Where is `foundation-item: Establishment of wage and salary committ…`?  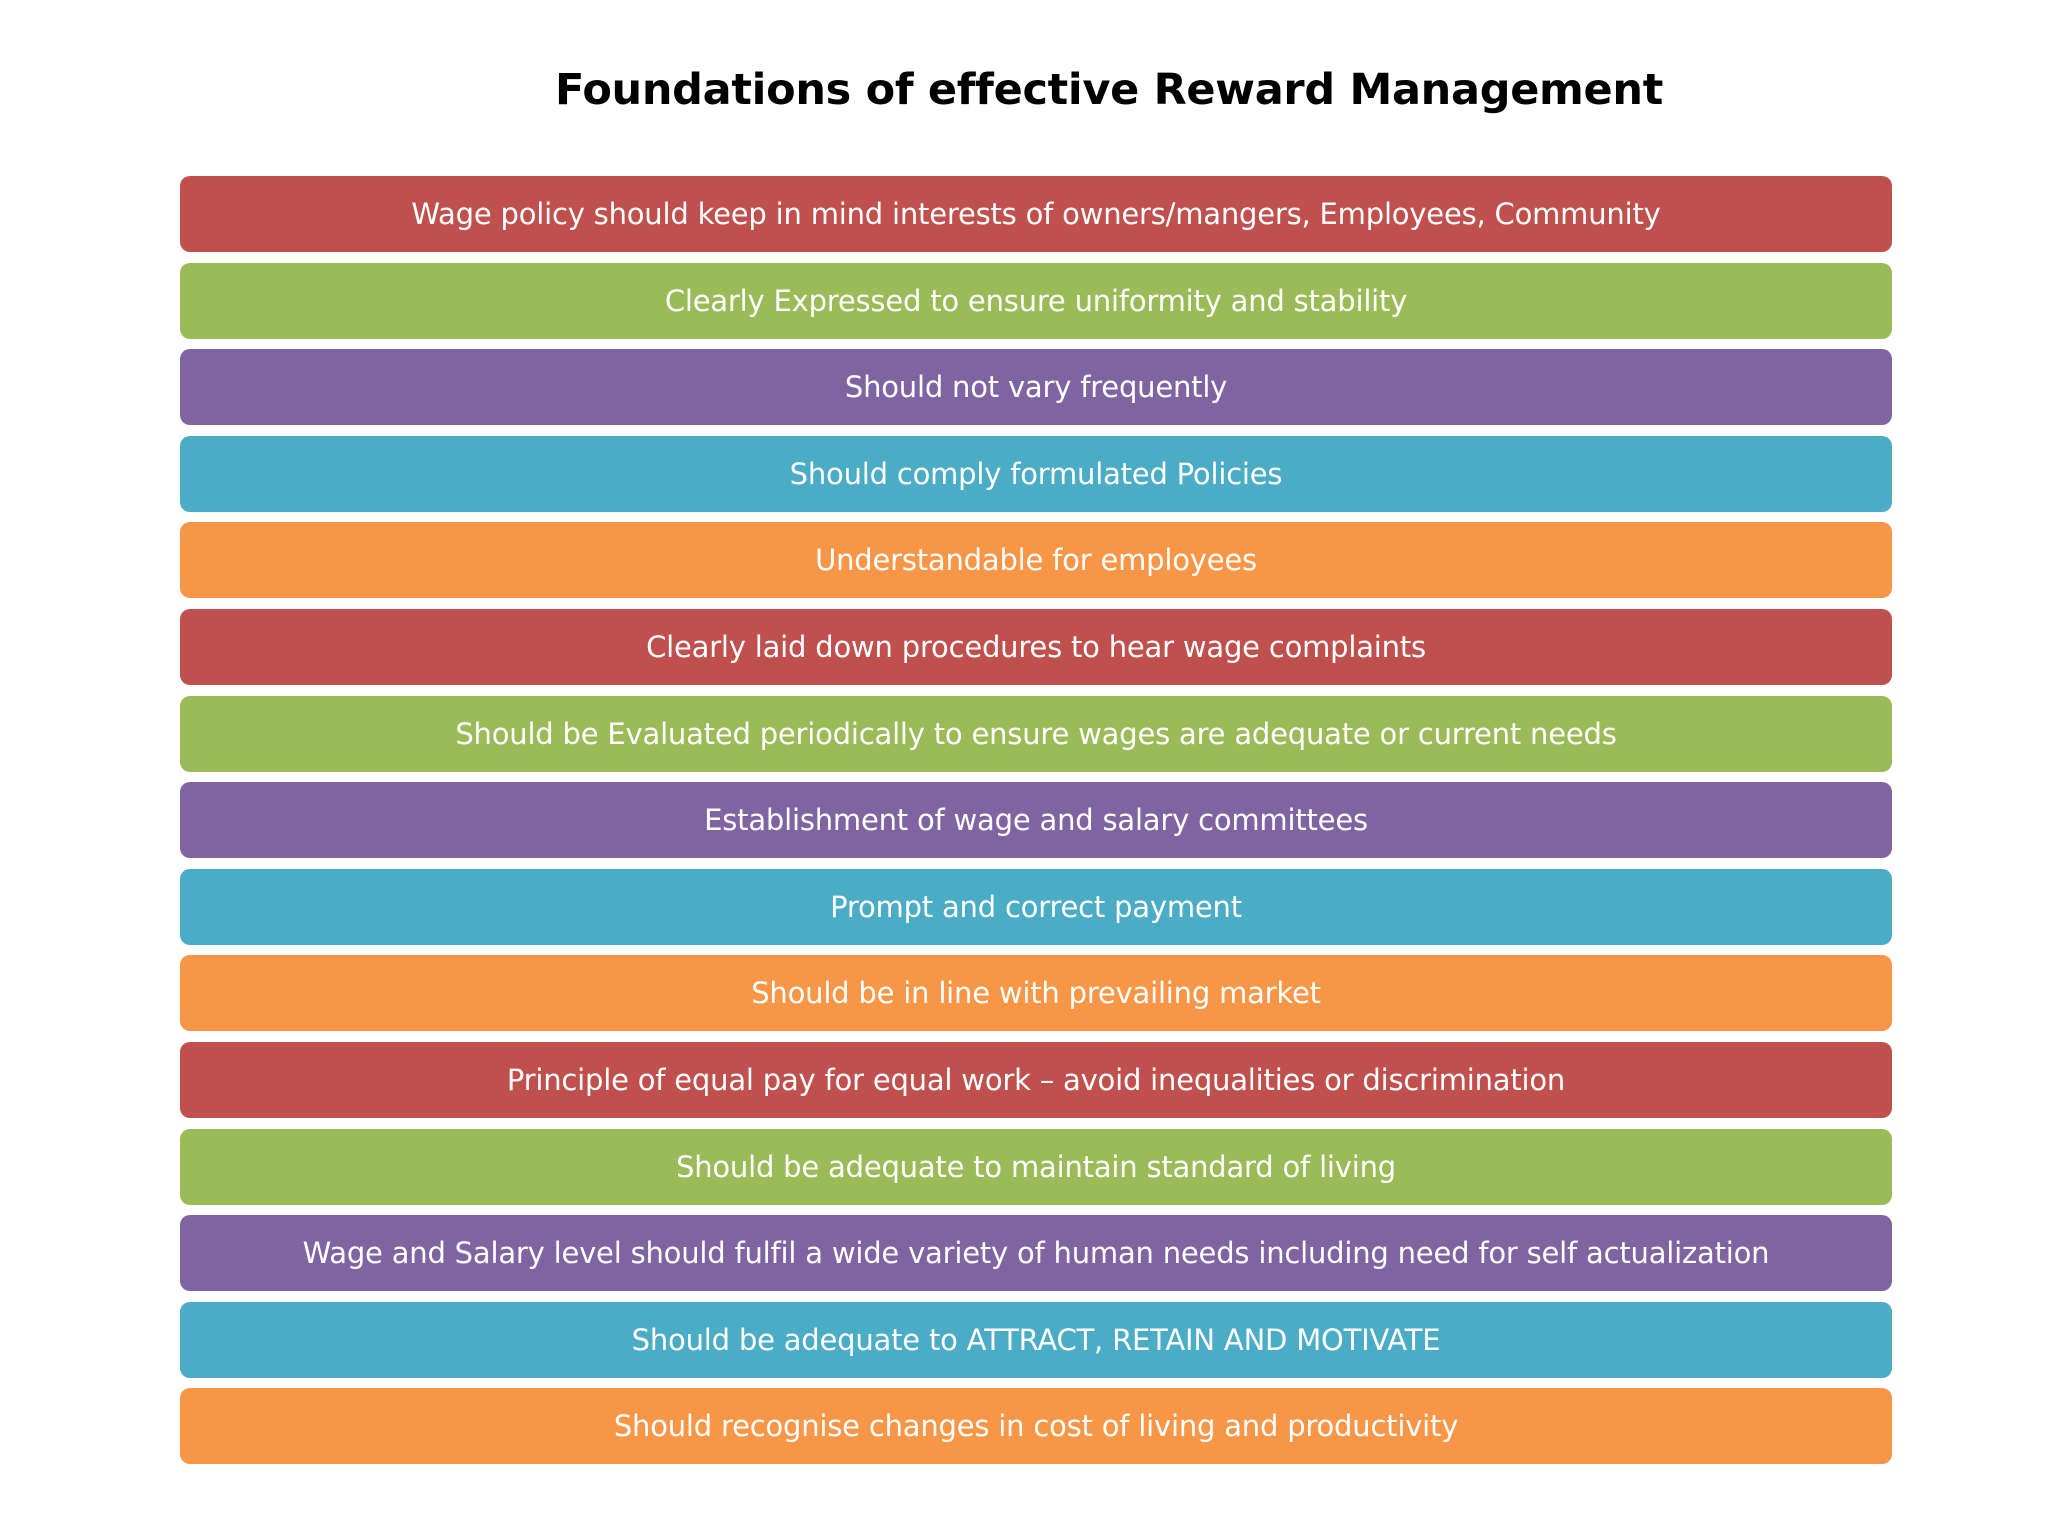 foundation-item: Establishment of wage and salary committ… is located at coordinates (1036, 820).